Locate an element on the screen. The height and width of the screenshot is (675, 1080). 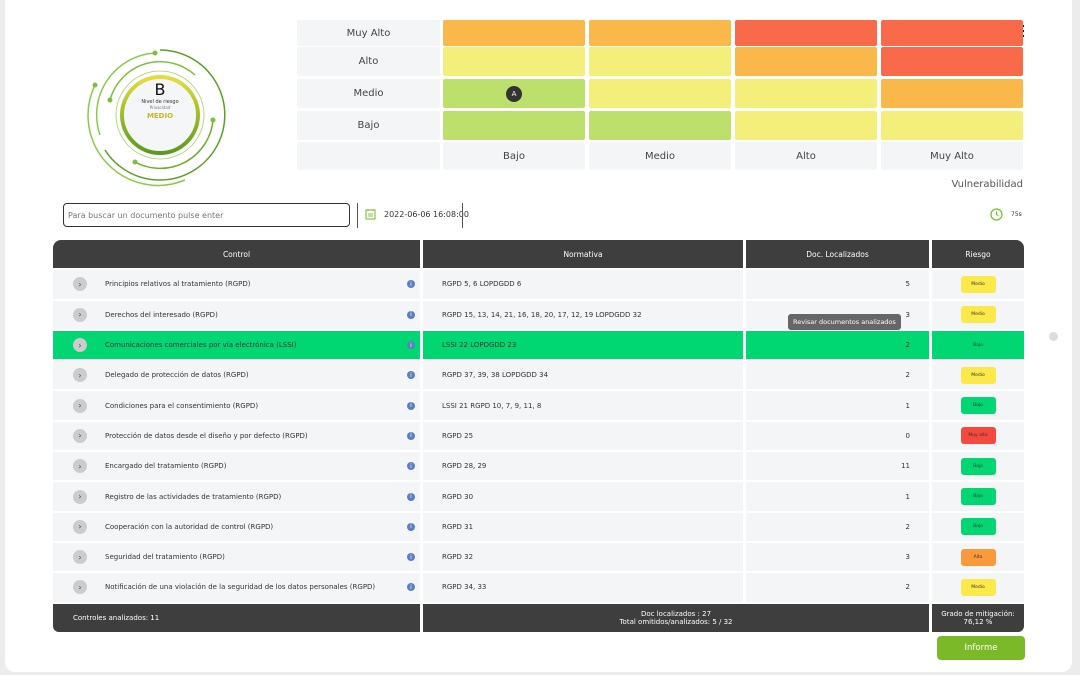
docs-cell: 3 is located at coordinates (837, 557).